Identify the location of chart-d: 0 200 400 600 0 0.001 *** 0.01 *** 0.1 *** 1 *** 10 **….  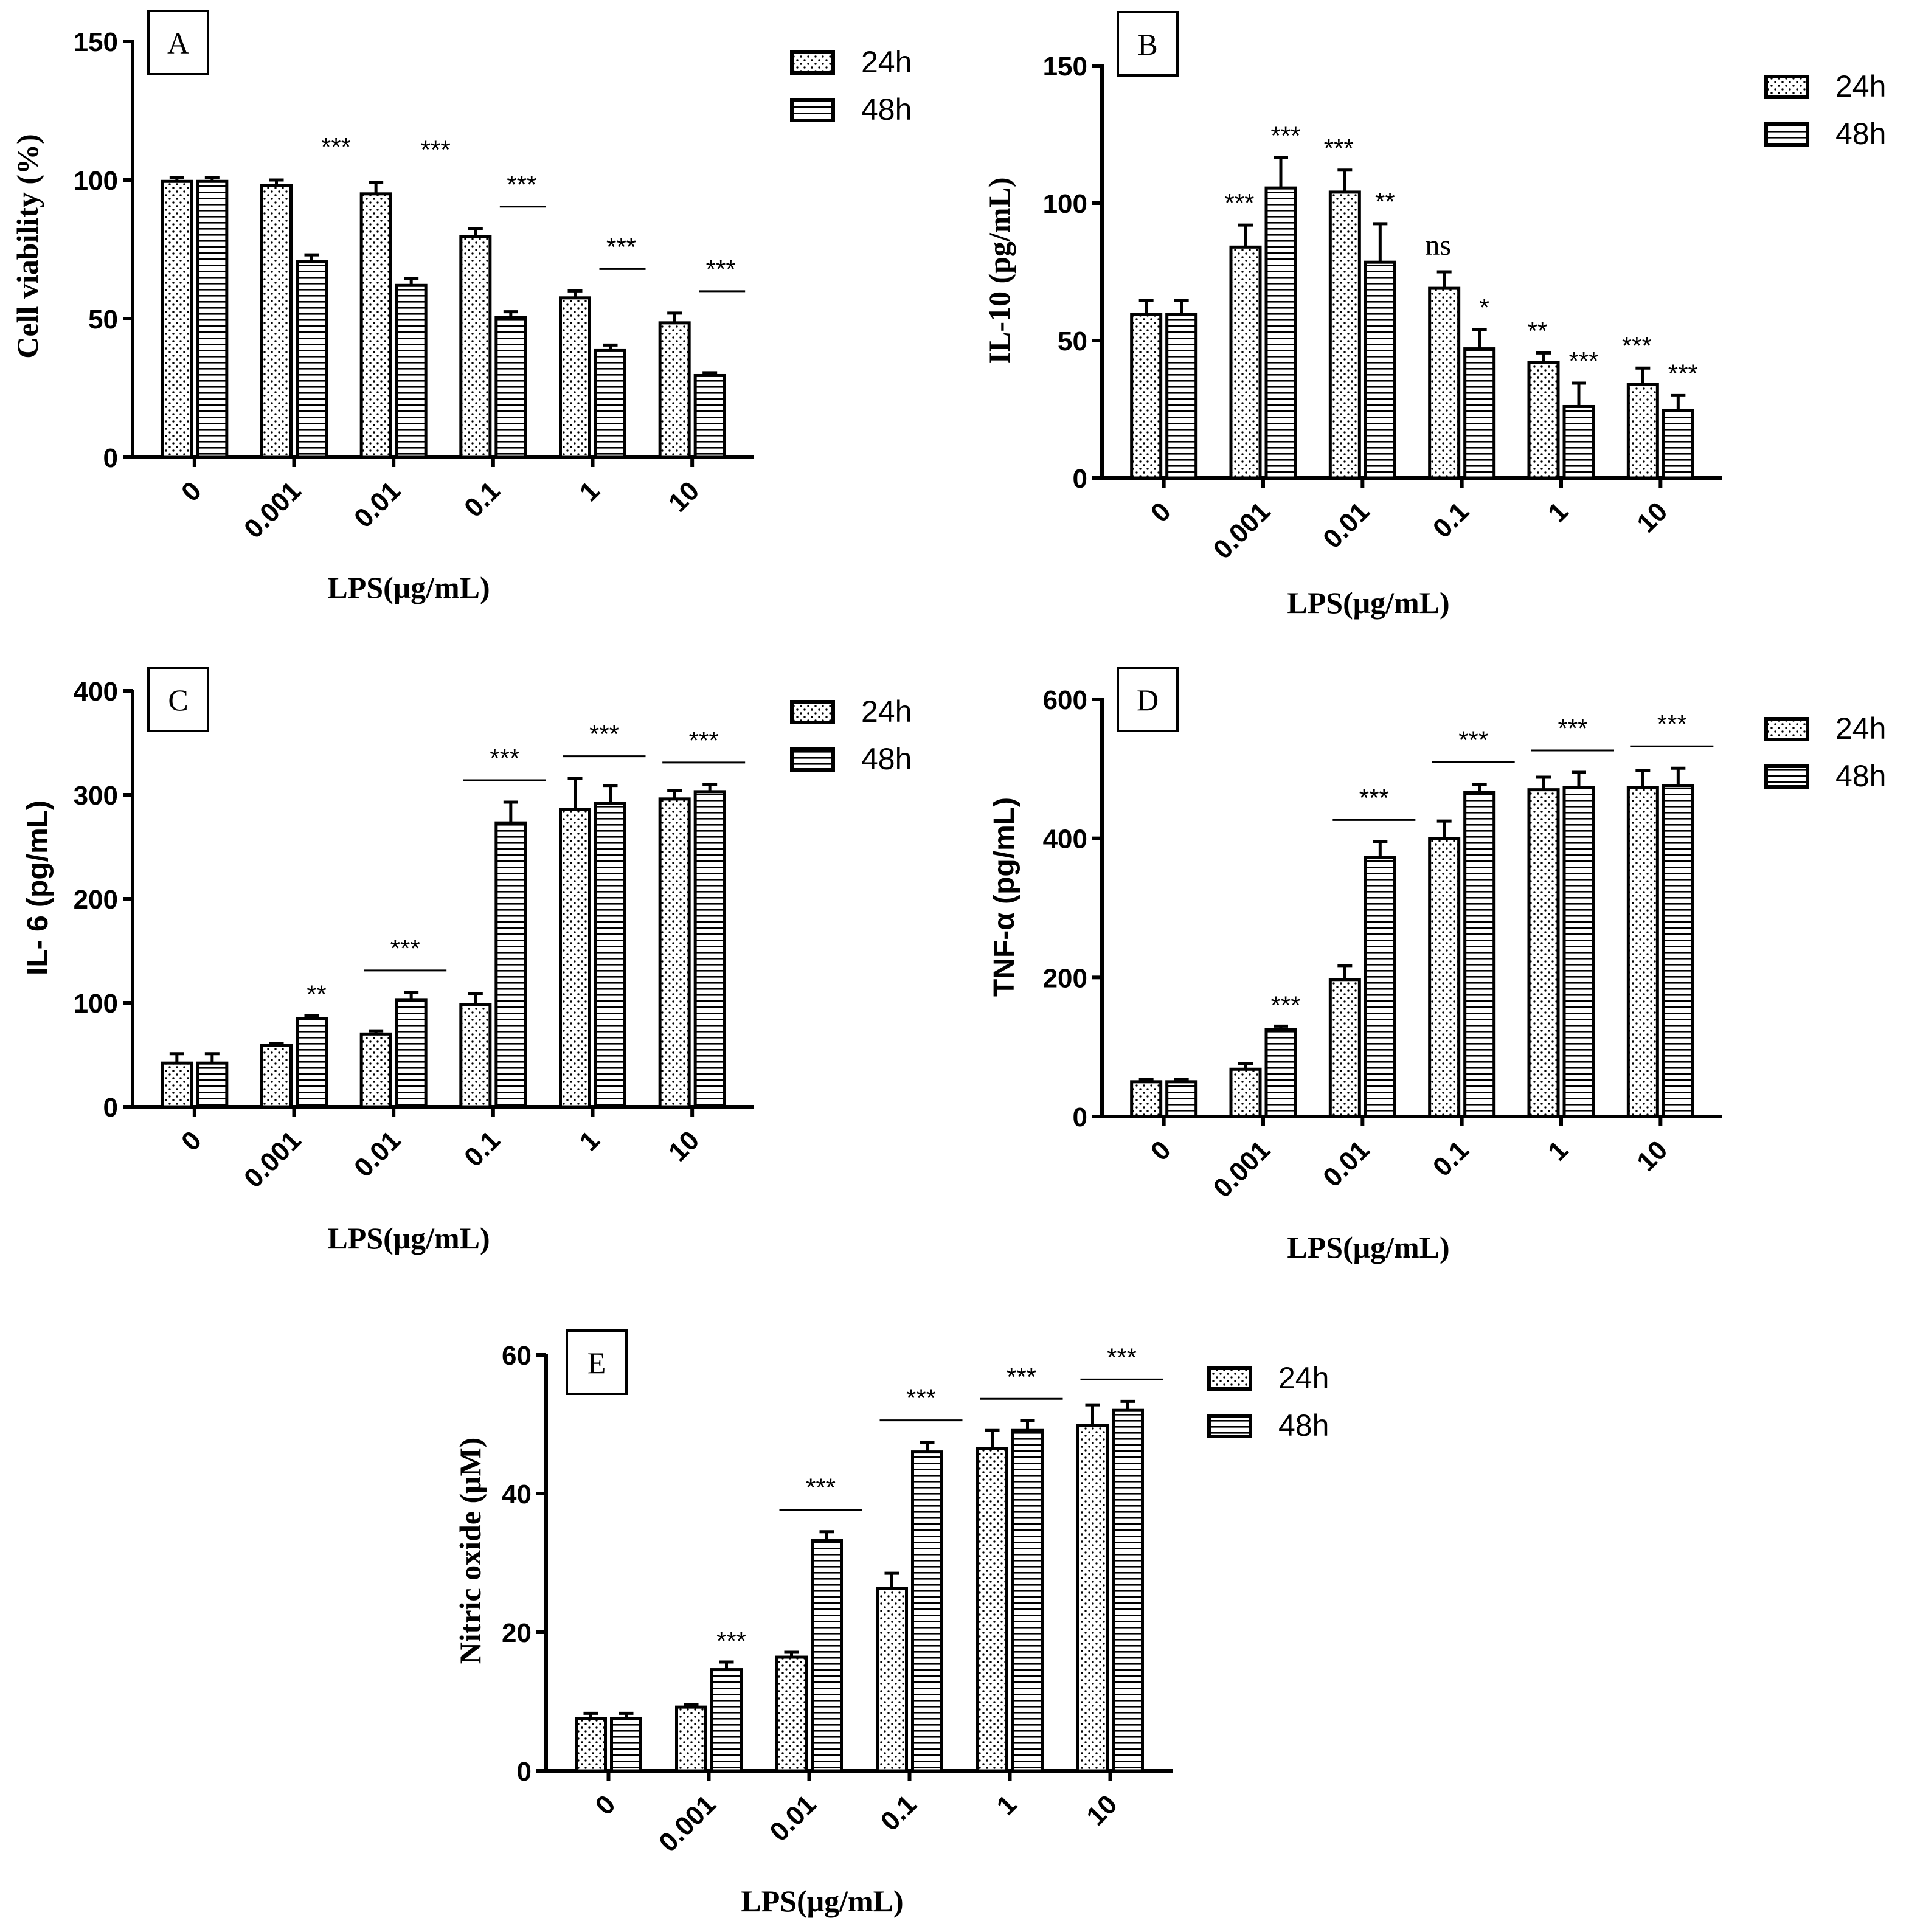
(1464, 935).